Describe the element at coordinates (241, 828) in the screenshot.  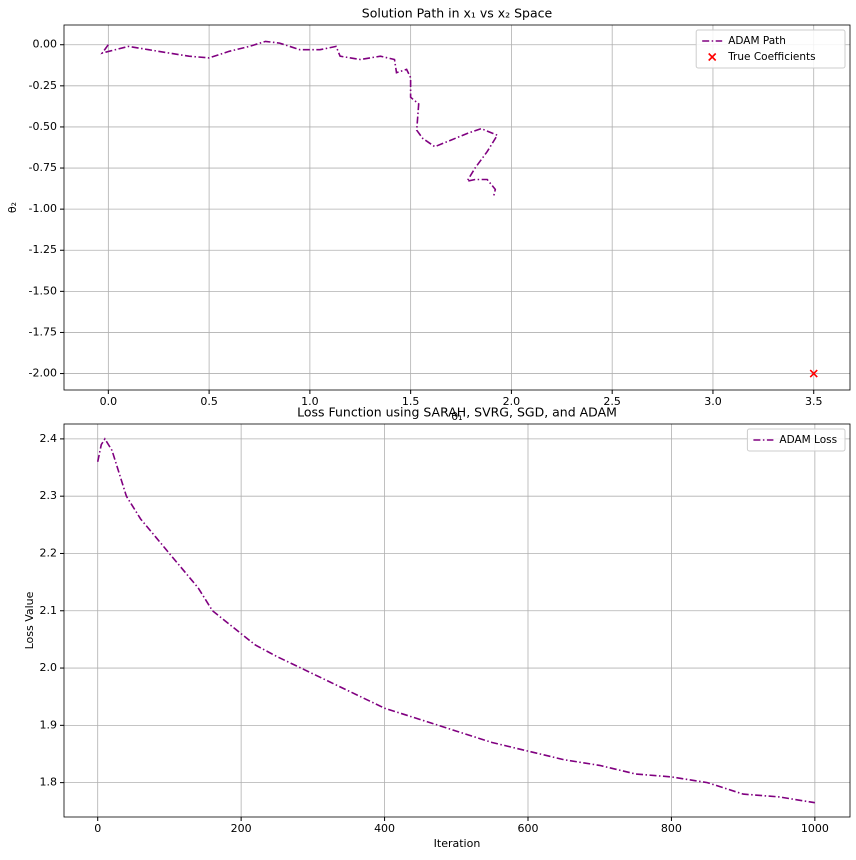
I see `x-tick-label: 200` at that location.